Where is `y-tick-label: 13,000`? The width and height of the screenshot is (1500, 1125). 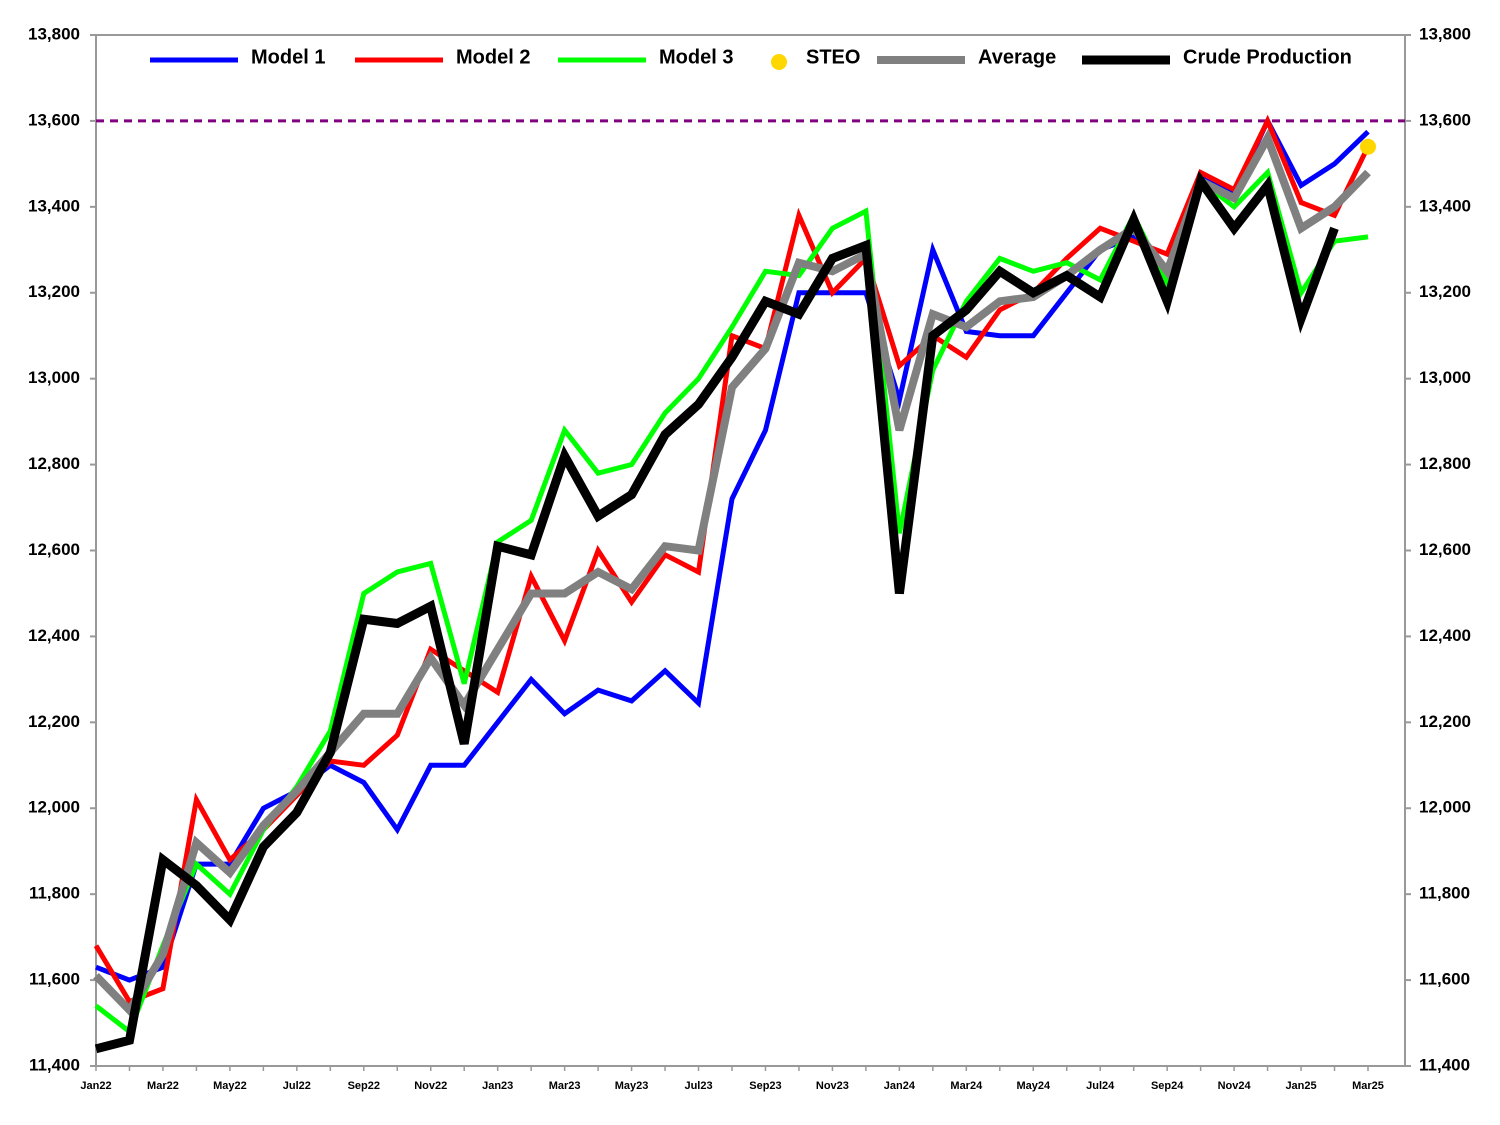
y-tick-label: 13,000 is located at coordinates (54, 377).